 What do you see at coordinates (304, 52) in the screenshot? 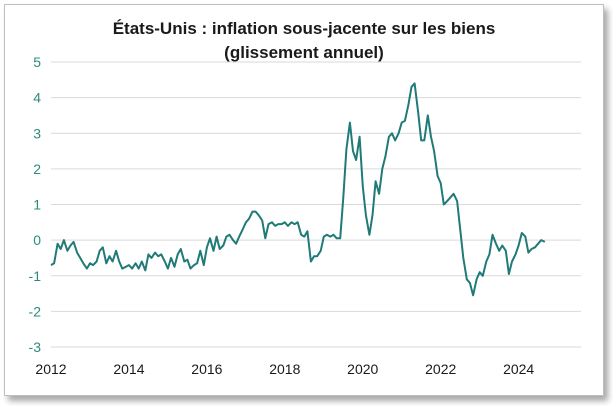
I see `chart-title-line2: (glissement annuel)` at bounding box center [304, 52].